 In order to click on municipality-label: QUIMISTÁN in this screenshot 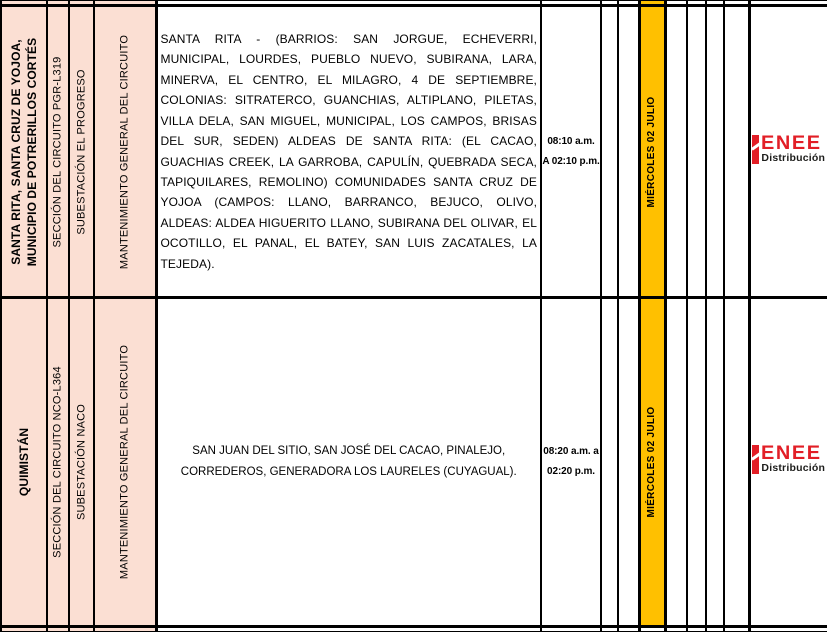, I will do `click(23, 462)`.